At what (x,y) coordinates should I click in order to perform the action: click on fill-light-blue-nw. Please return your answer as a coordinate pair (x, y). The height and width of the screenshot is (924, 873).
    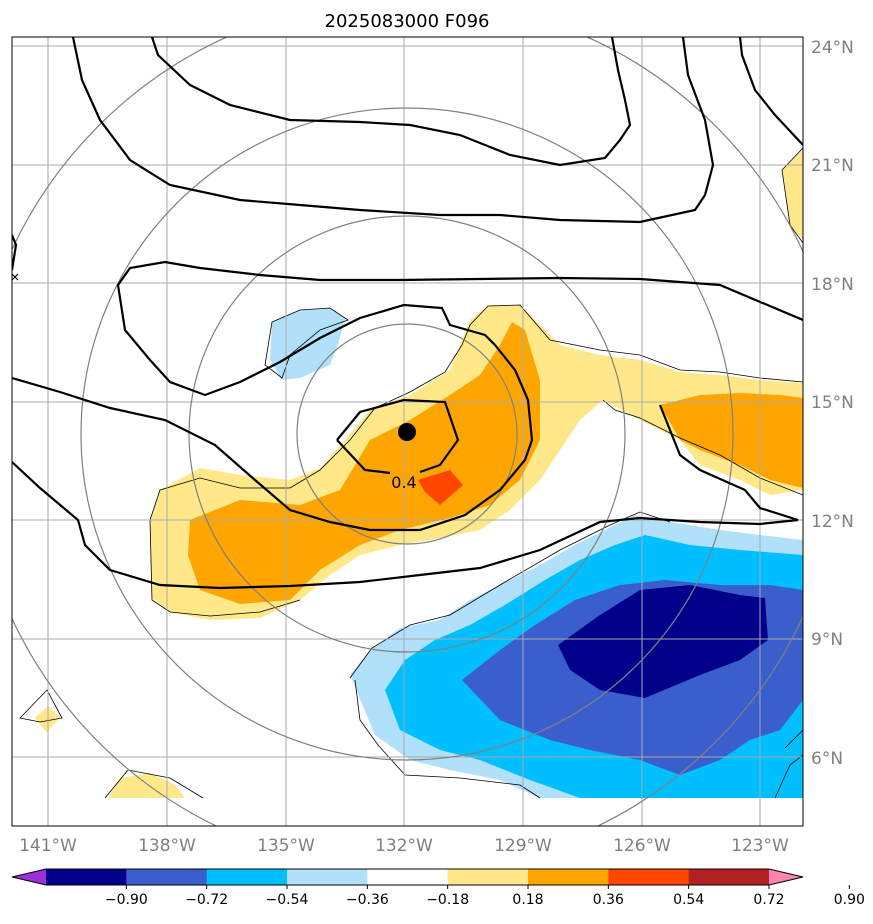
    Looking at the image, I should click on (307, 344).